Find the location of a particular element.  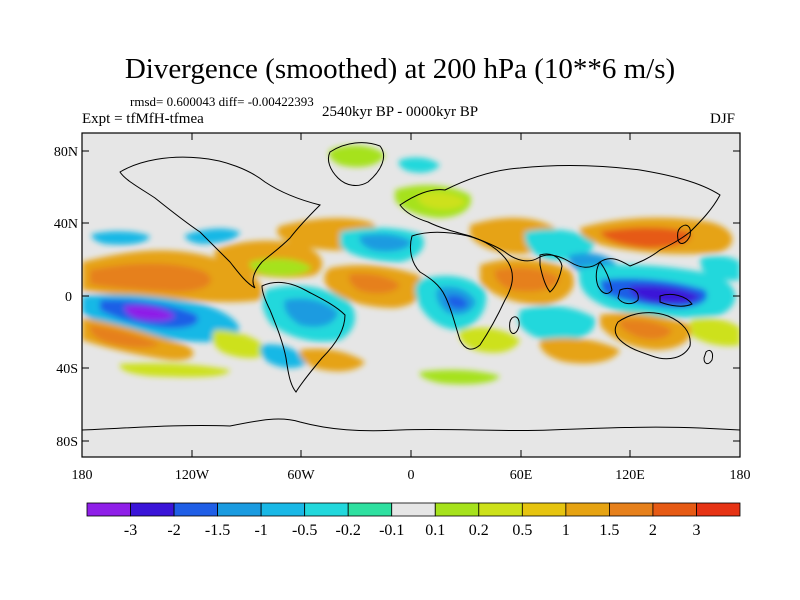

field-blob-blue-north-america is located at coordinates (212, 236).